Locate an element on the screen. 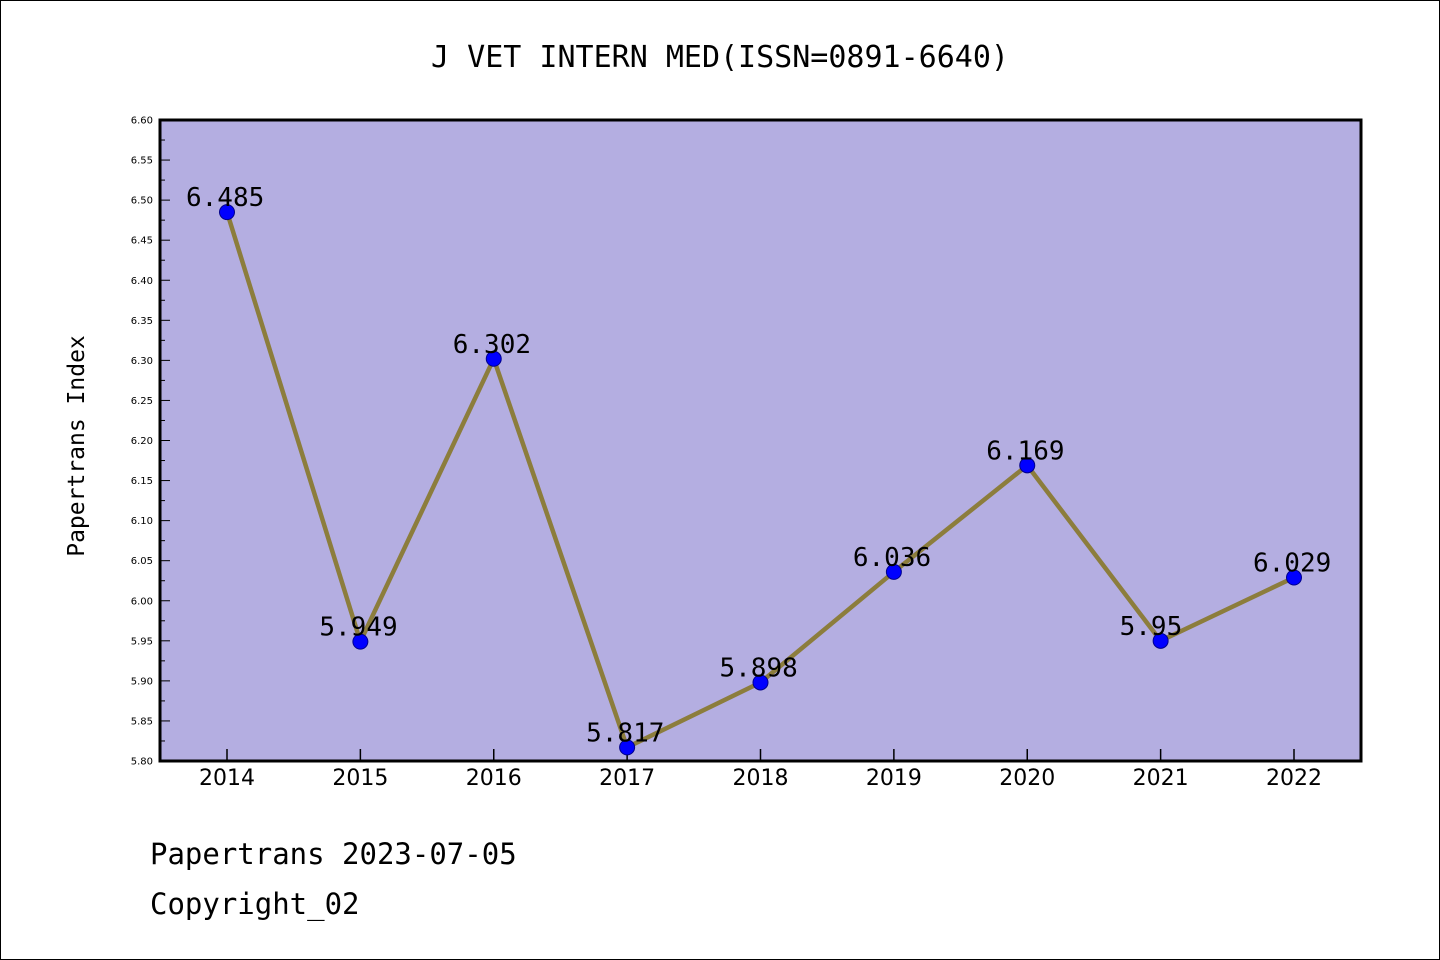  data-label: 6.169 is located at coordinates (1025, 451).